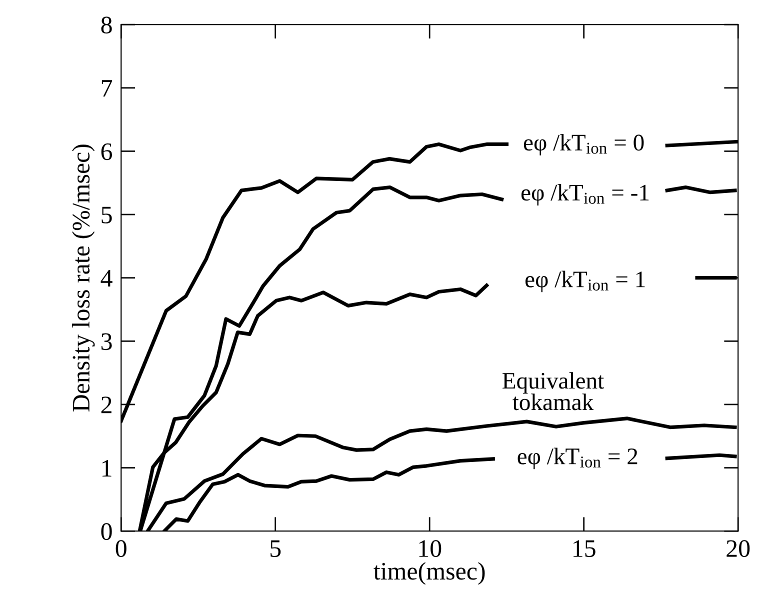 The height and width of the screenshot is (614, 757). What do you see at coordinates (585, 549) in the screenshot?
I see `x-tick-label: 15` at bounding box center [585, 549].